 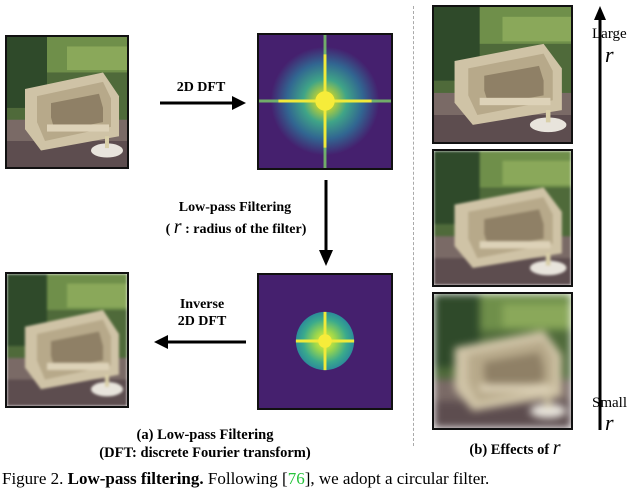 I want to click on dft-arrow, so click(x=203, y=103).